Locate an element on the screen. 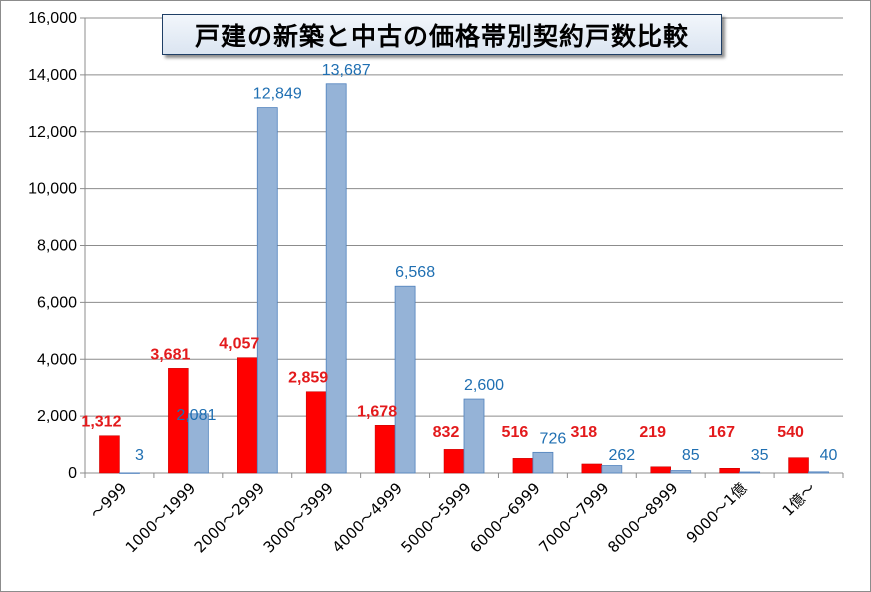 The image size is (871, 592). data-label-series-1: 832 is located at coordinates (446, 432).